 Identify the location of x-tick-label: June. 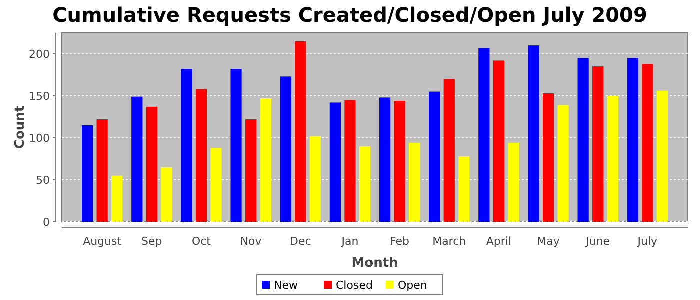
(597, 241).